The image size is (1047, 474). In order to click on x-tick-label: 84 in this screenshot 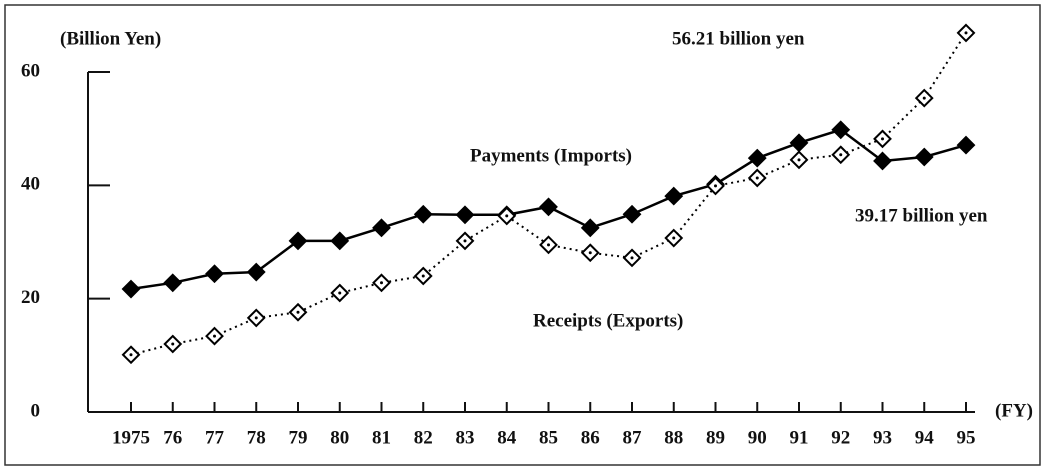, I will do `click(507, 437)`.